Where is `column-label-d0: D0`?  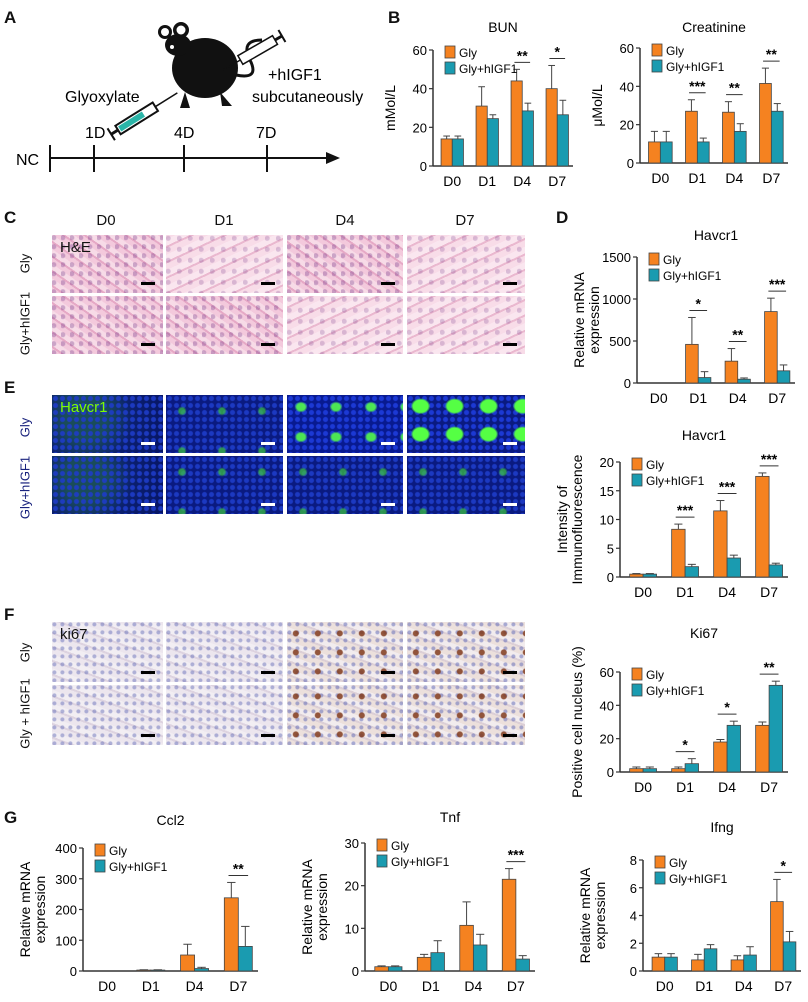
column-label-d0: D0 is located at coordinates (106, 220).